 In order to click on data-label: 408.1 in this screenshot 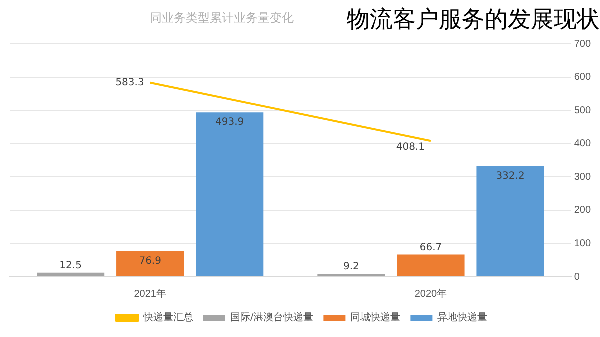, I will do `click(410, 147)`.